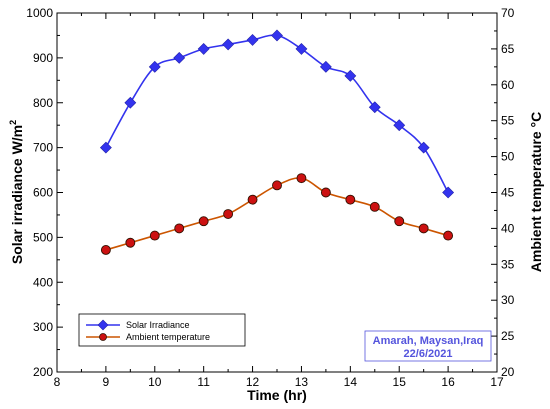 This screenshot has width=550, height=409. Describe the element at coordinates (43, 237) in the screenshot. I see `y-left-tick-label: 500` at that location.